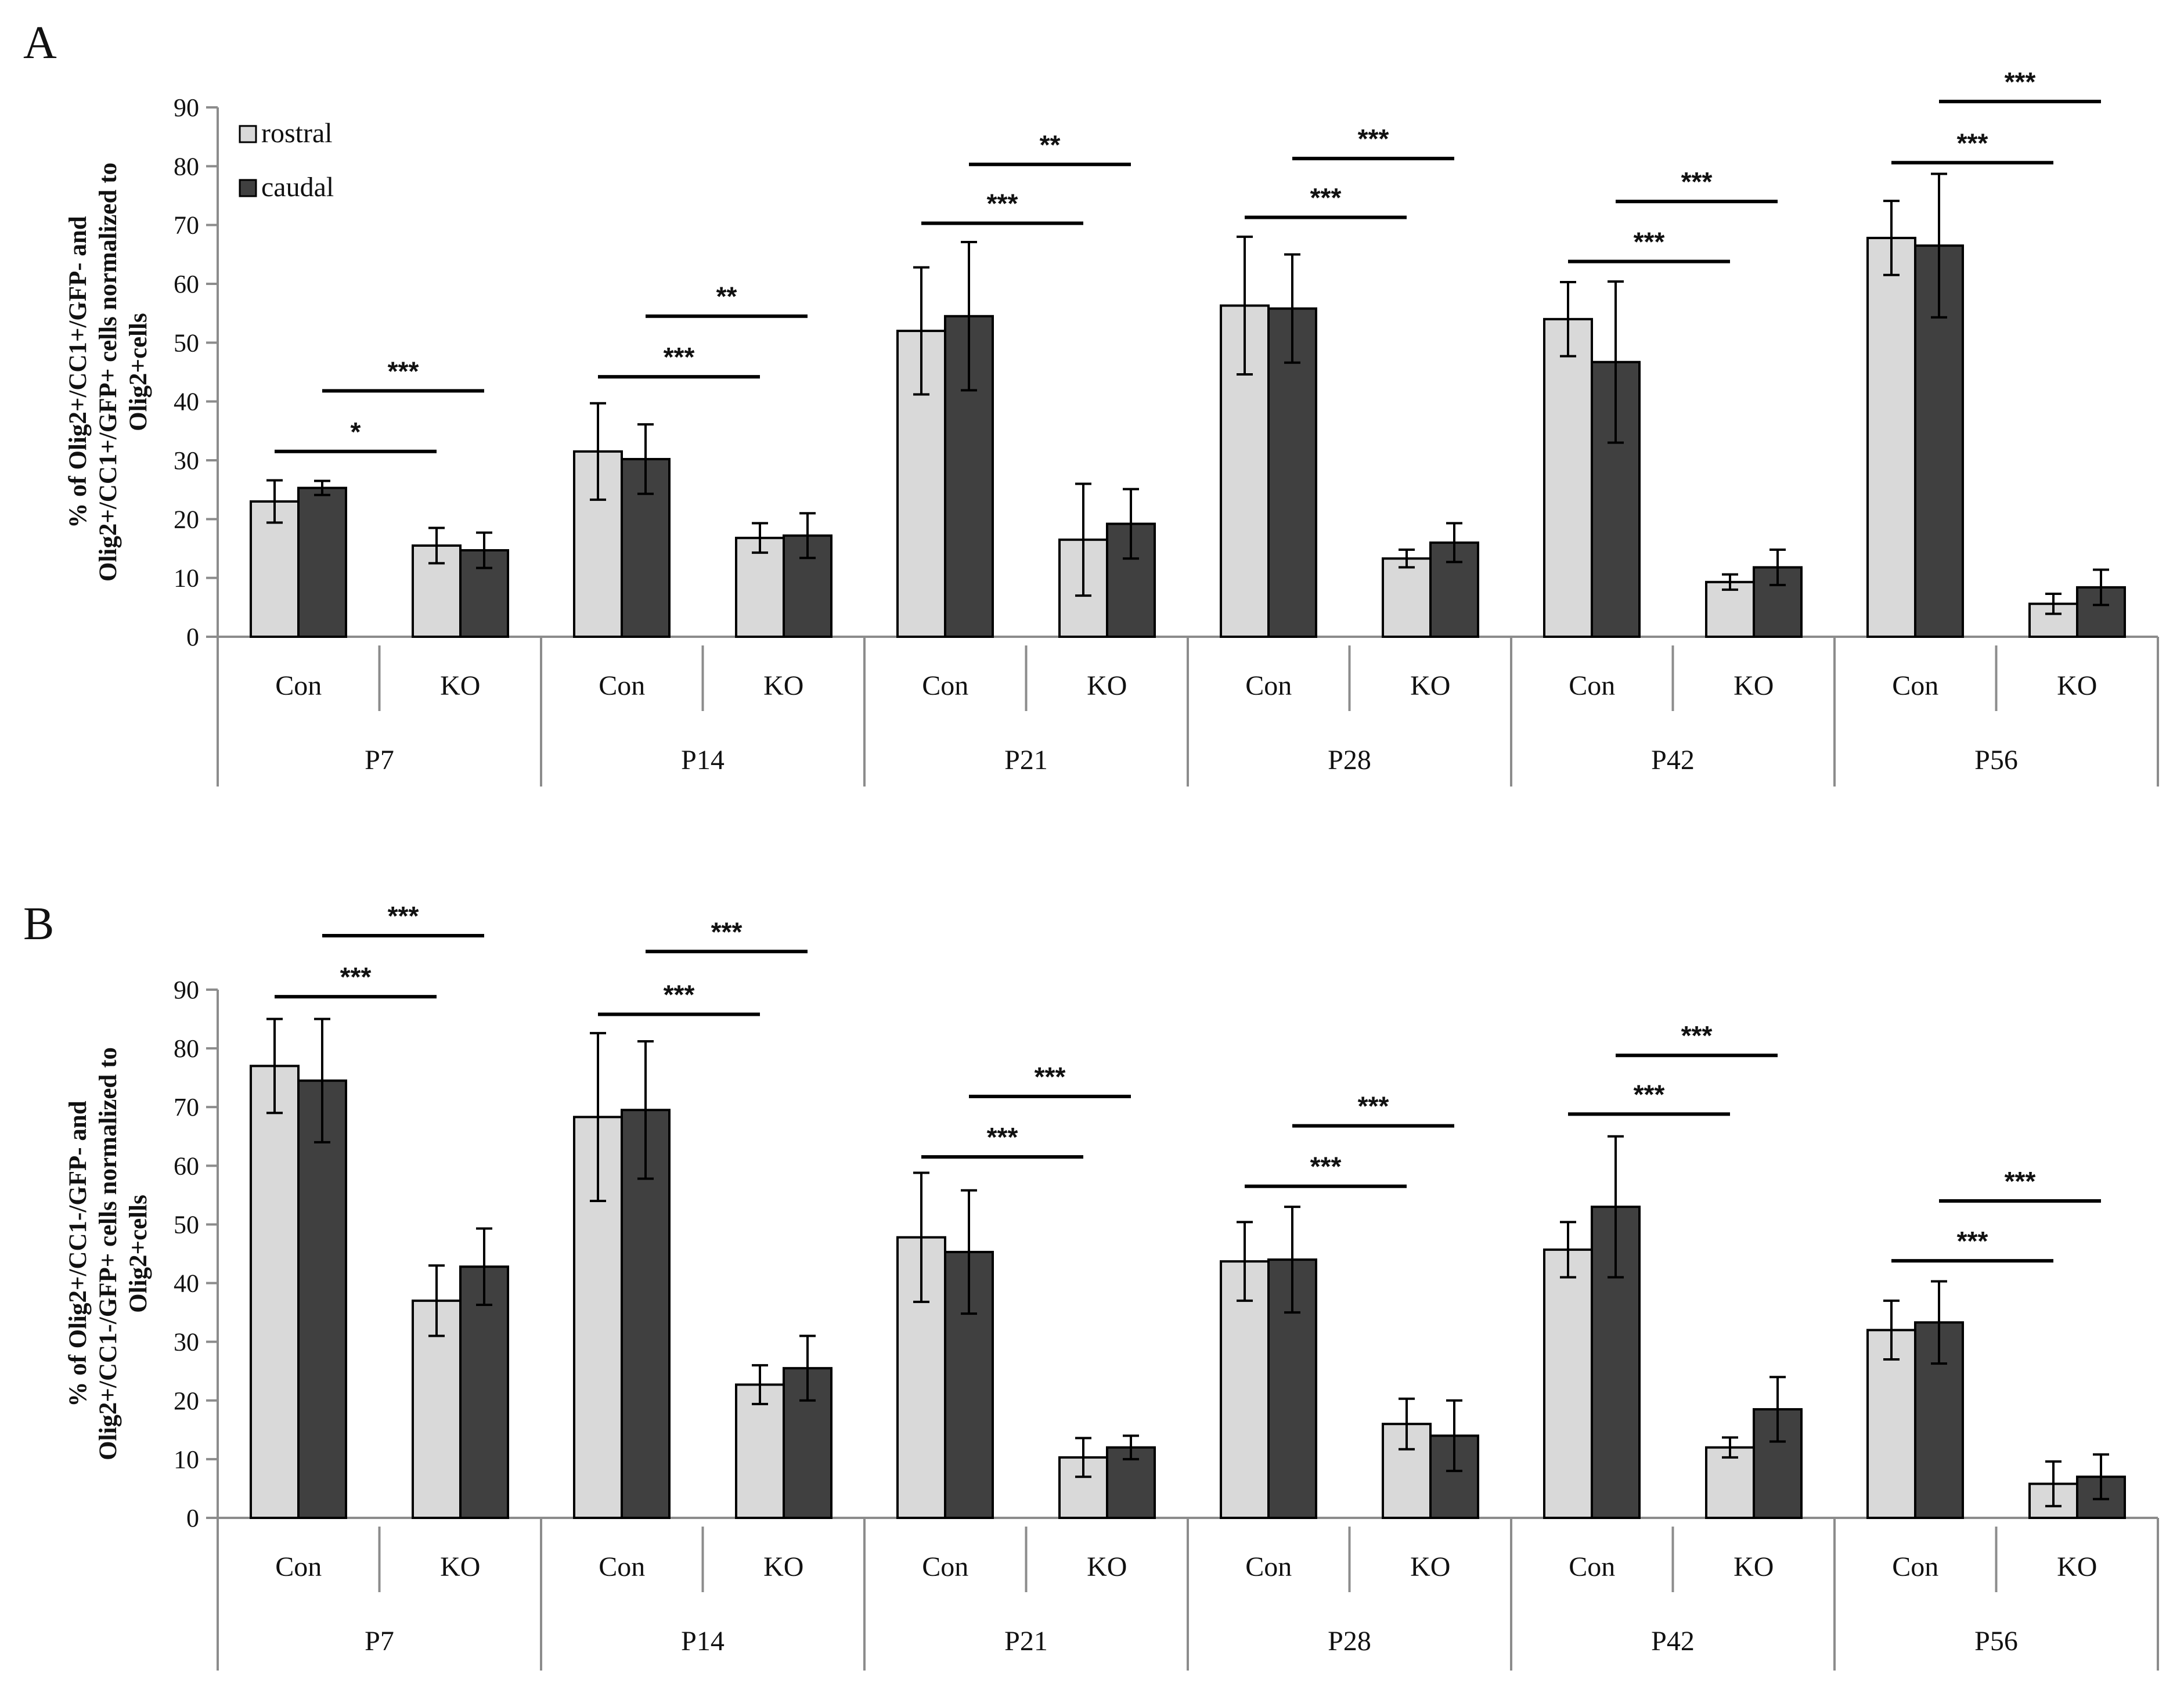  Describe the element at coordinates (186, 519) in the screenshot. I see `y-tick-label: 20` at that location.